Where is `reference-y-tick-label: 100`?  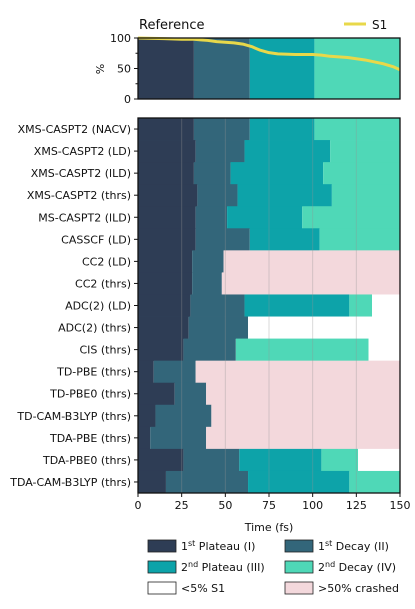
reference-y-tick-label: 100 is located at coordinates (120, 38).